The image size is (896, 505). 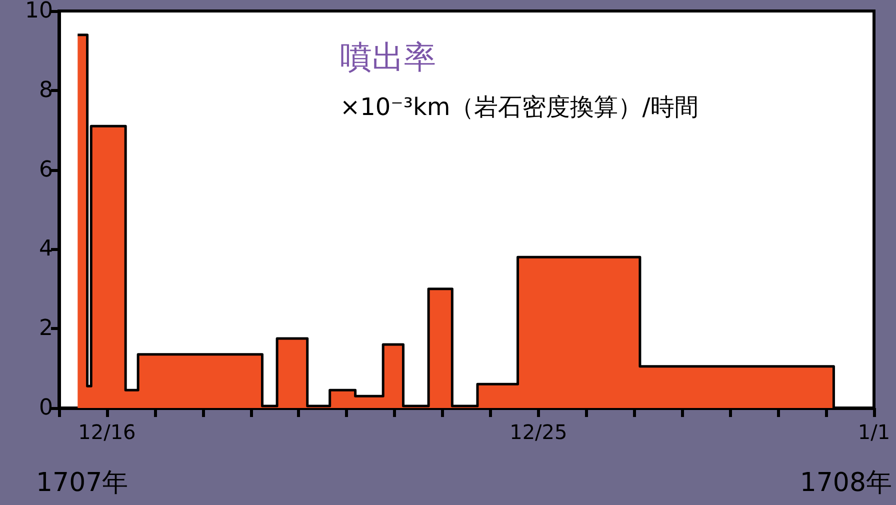 What do you see at coordinates (107, 432) in the screenshot?
I see `x-tick-label: 12/16` at bounding box center [107, 432].